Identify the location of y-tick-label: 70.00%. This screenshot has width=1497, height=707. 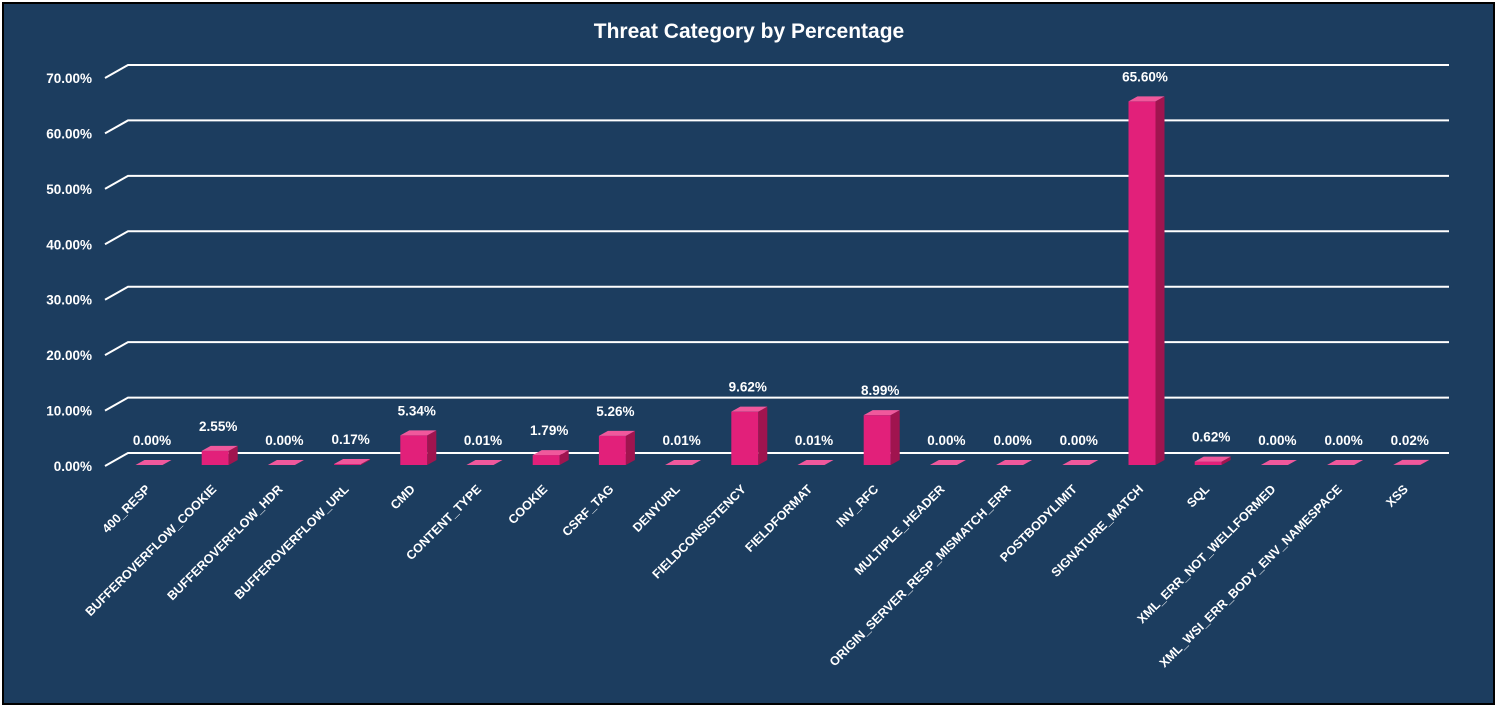
(69, 78).